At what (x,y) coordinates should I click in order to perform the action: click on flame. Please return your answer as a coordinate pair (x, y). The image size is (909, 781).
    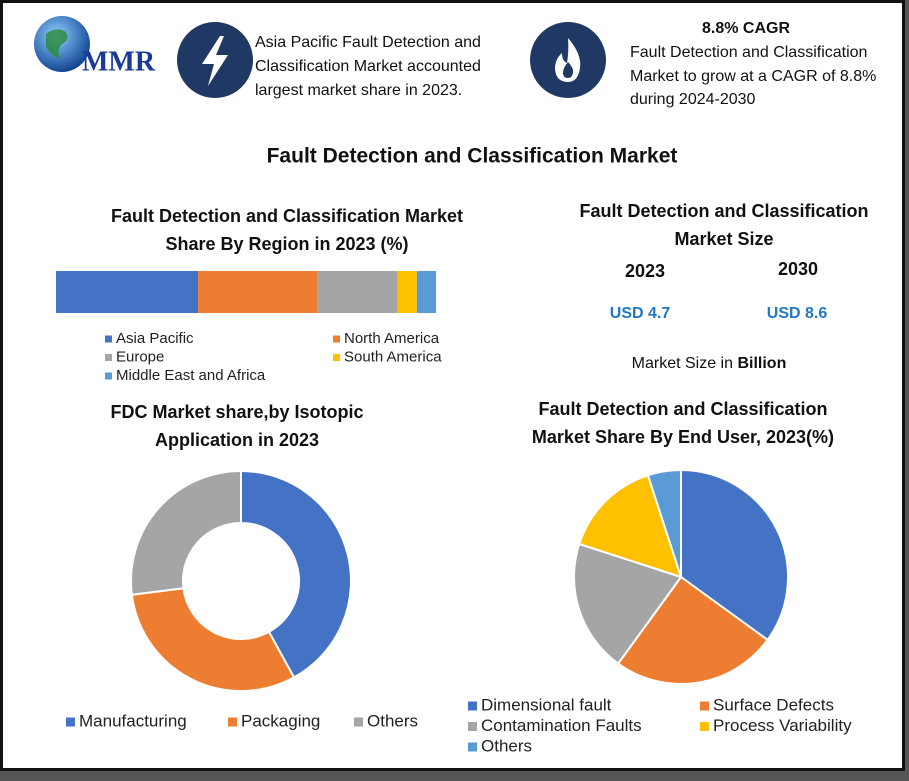
    Looking at the image, I should click on (568, 60).